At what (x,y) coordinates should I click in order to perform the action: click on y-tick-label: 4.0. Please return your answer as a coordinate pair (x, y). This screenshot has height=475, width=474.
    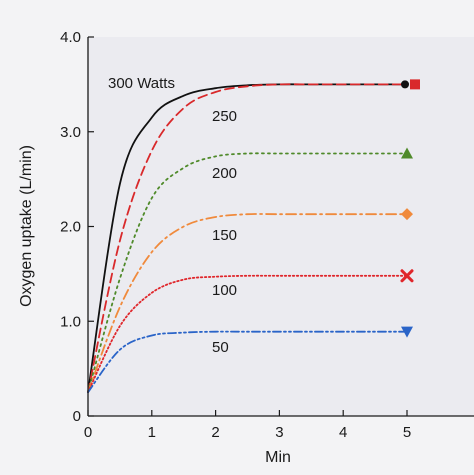
    Looking at the image, I should click on (70, 37).